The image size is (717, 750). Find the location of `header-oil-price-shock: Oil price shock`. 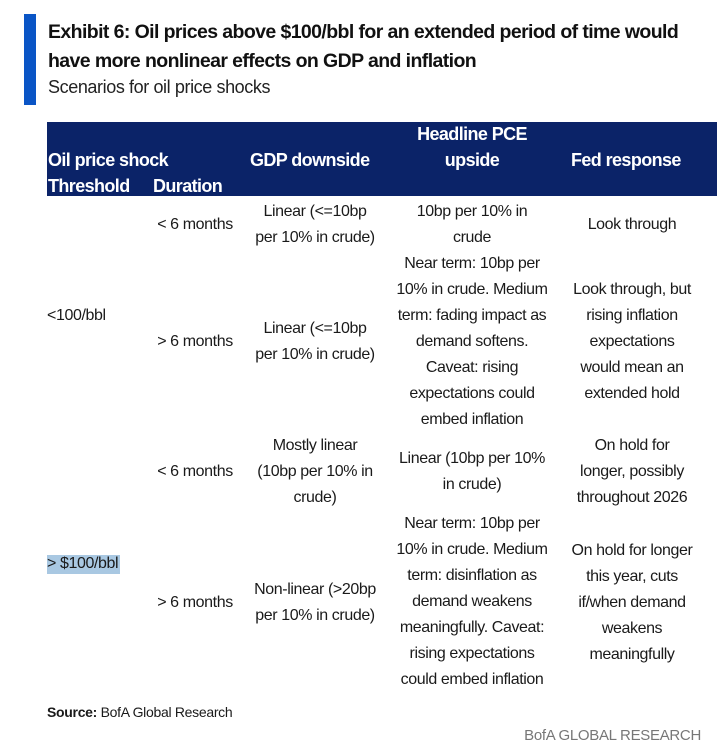

header-oil-price-shock: Oil price shock is located at coordinates (108, 160).